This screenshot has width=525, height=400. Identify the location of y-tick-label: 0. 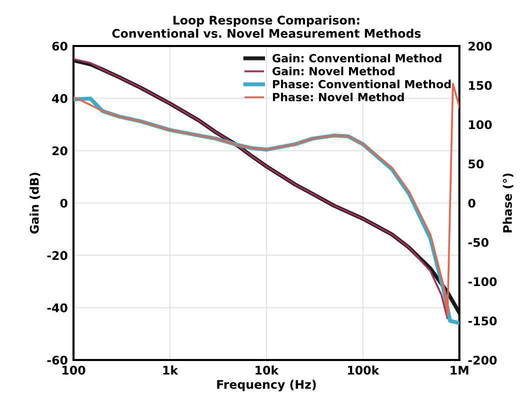
(64, 203).